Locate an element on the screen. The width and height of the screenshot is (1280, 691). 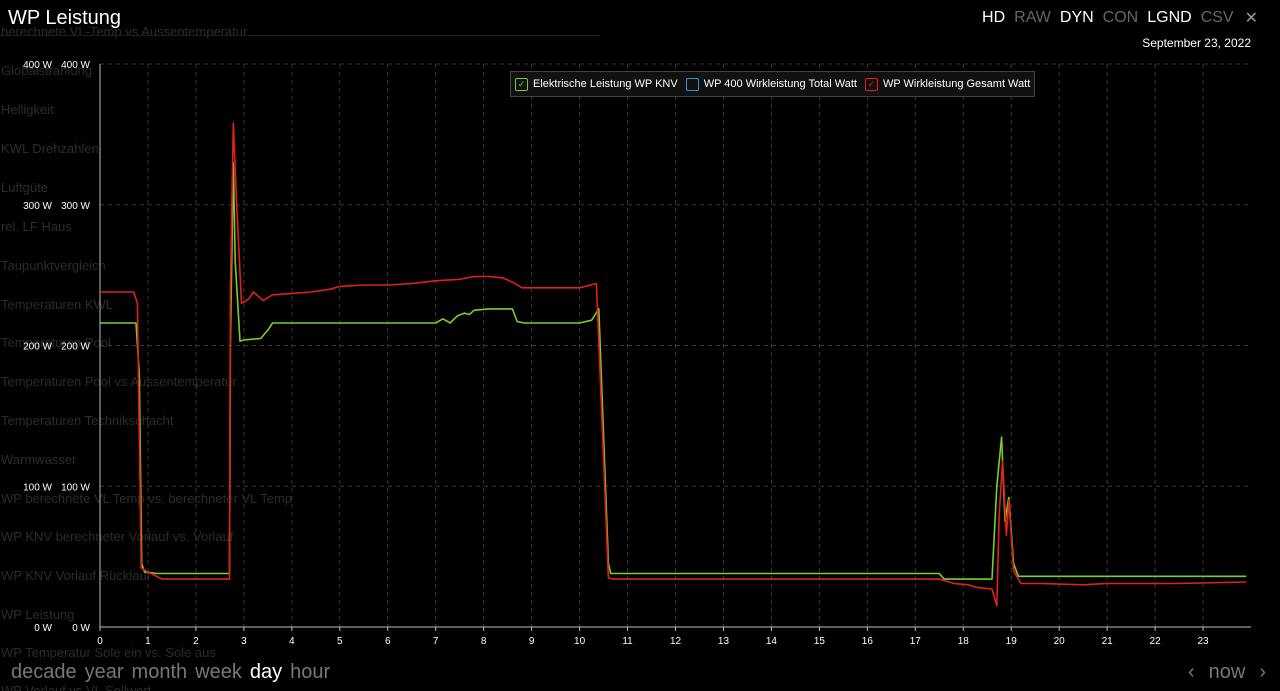
bg-list-item: Helligkeit is located at coordinates (27, 109).